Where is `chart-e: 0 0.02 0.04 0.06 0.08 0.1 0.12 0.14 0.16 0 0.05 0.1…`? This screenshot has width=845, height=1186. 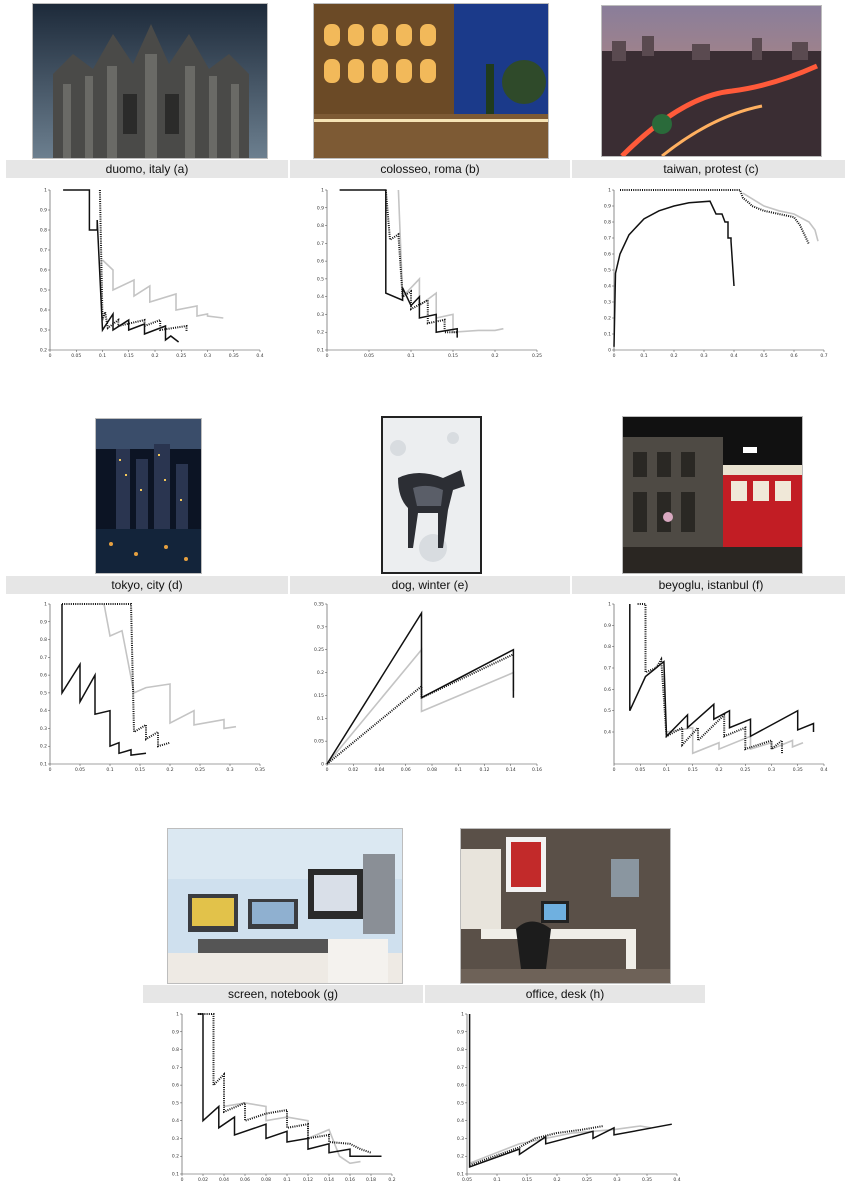 chart-e: 0 0.02 0.04 0.06 0.08 0.1 0.12 0.14 0.16 0 0.05 0.1… is located at coordinates (428, 688).